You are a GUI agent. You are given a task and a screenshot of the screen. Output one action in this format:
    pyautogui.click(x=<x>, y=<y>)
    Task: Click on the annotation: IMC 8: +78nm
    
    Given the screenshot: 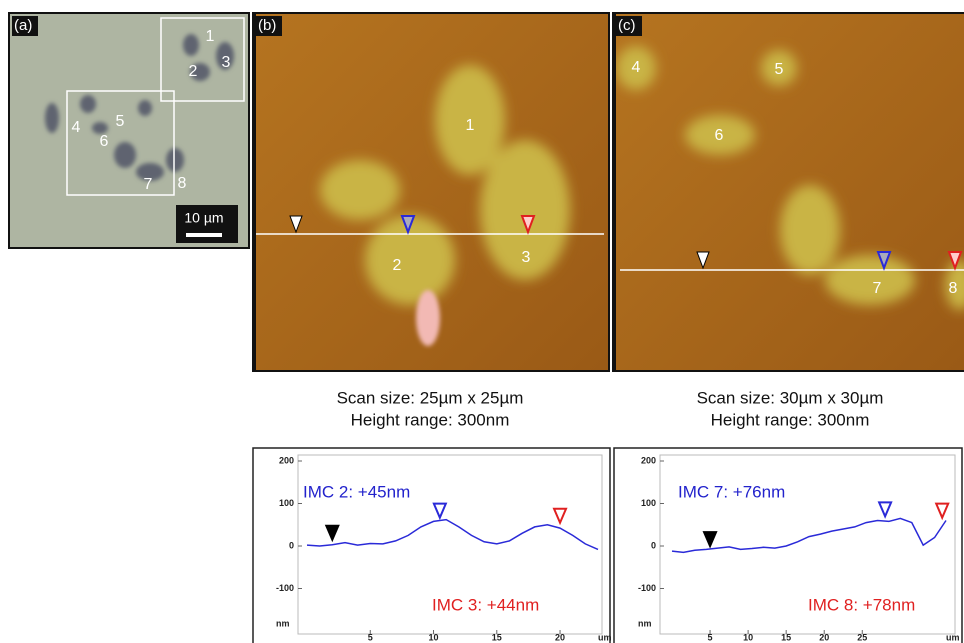 What is the action you would take?
    pyautogui.click(x=861, y=604)
    